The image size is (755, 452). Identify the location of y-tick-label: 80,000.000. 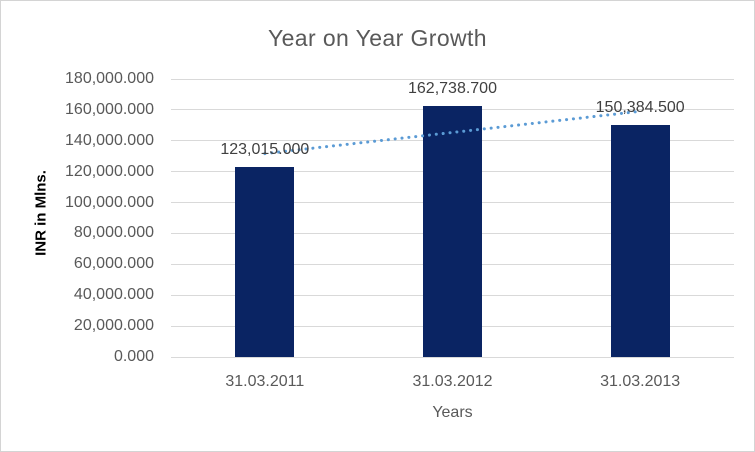
(113, 233).